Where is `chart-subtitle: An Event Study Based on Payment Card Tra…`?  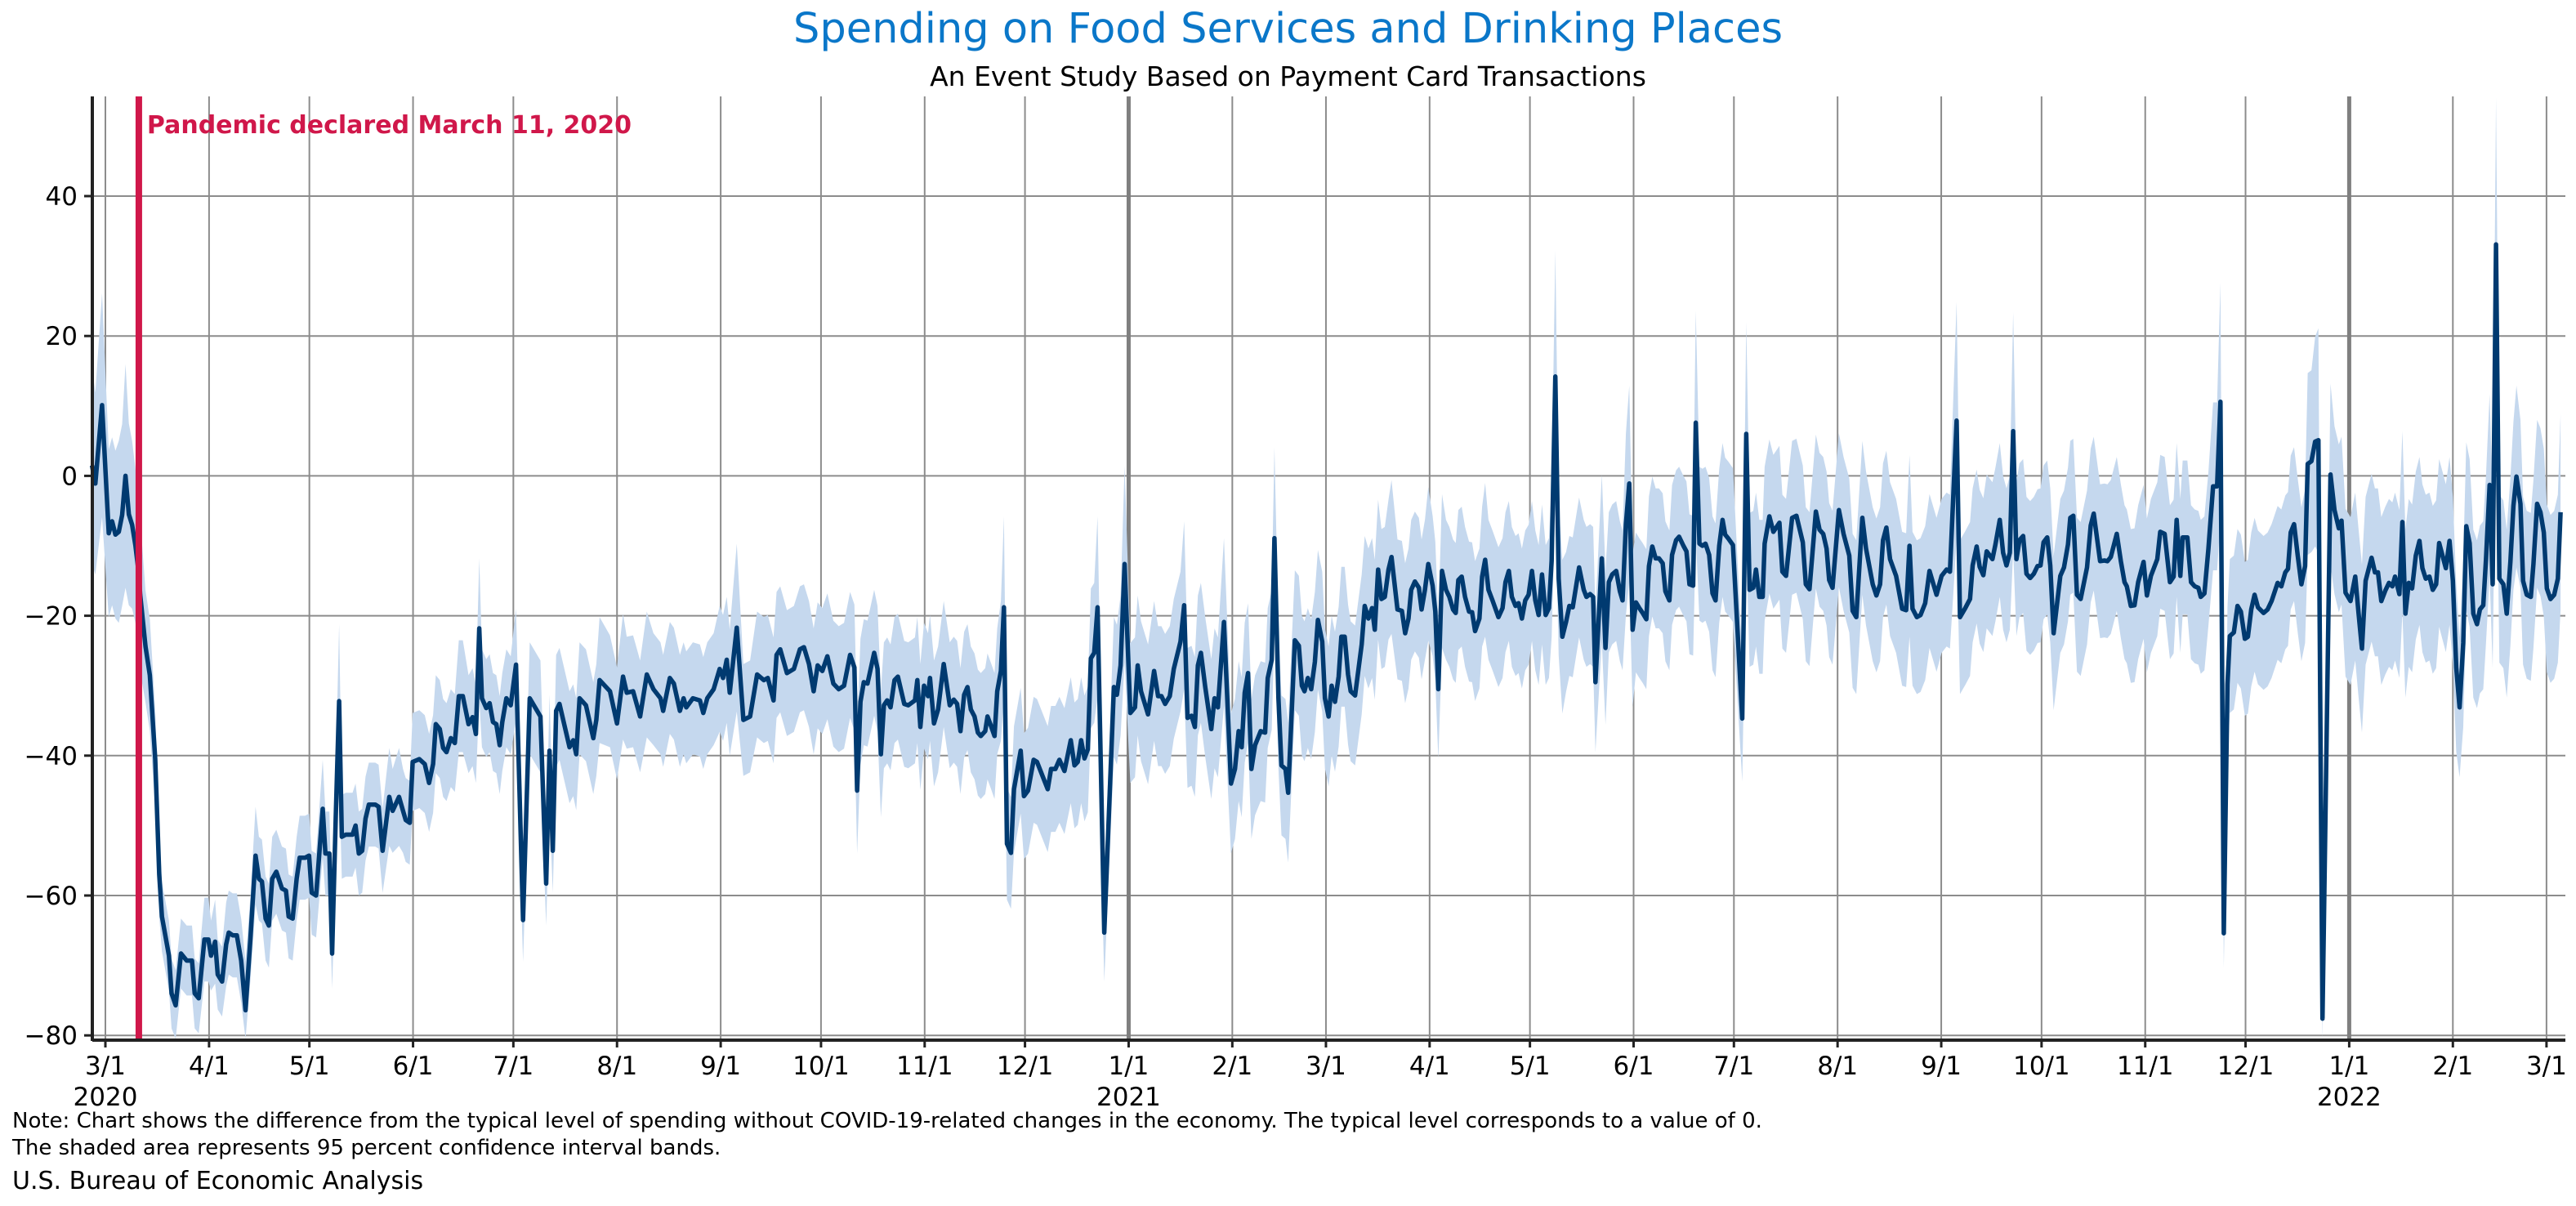 chart-subtitle: An Event Study Based on Payment Card Tra… is located at coordinates (1288, 76).